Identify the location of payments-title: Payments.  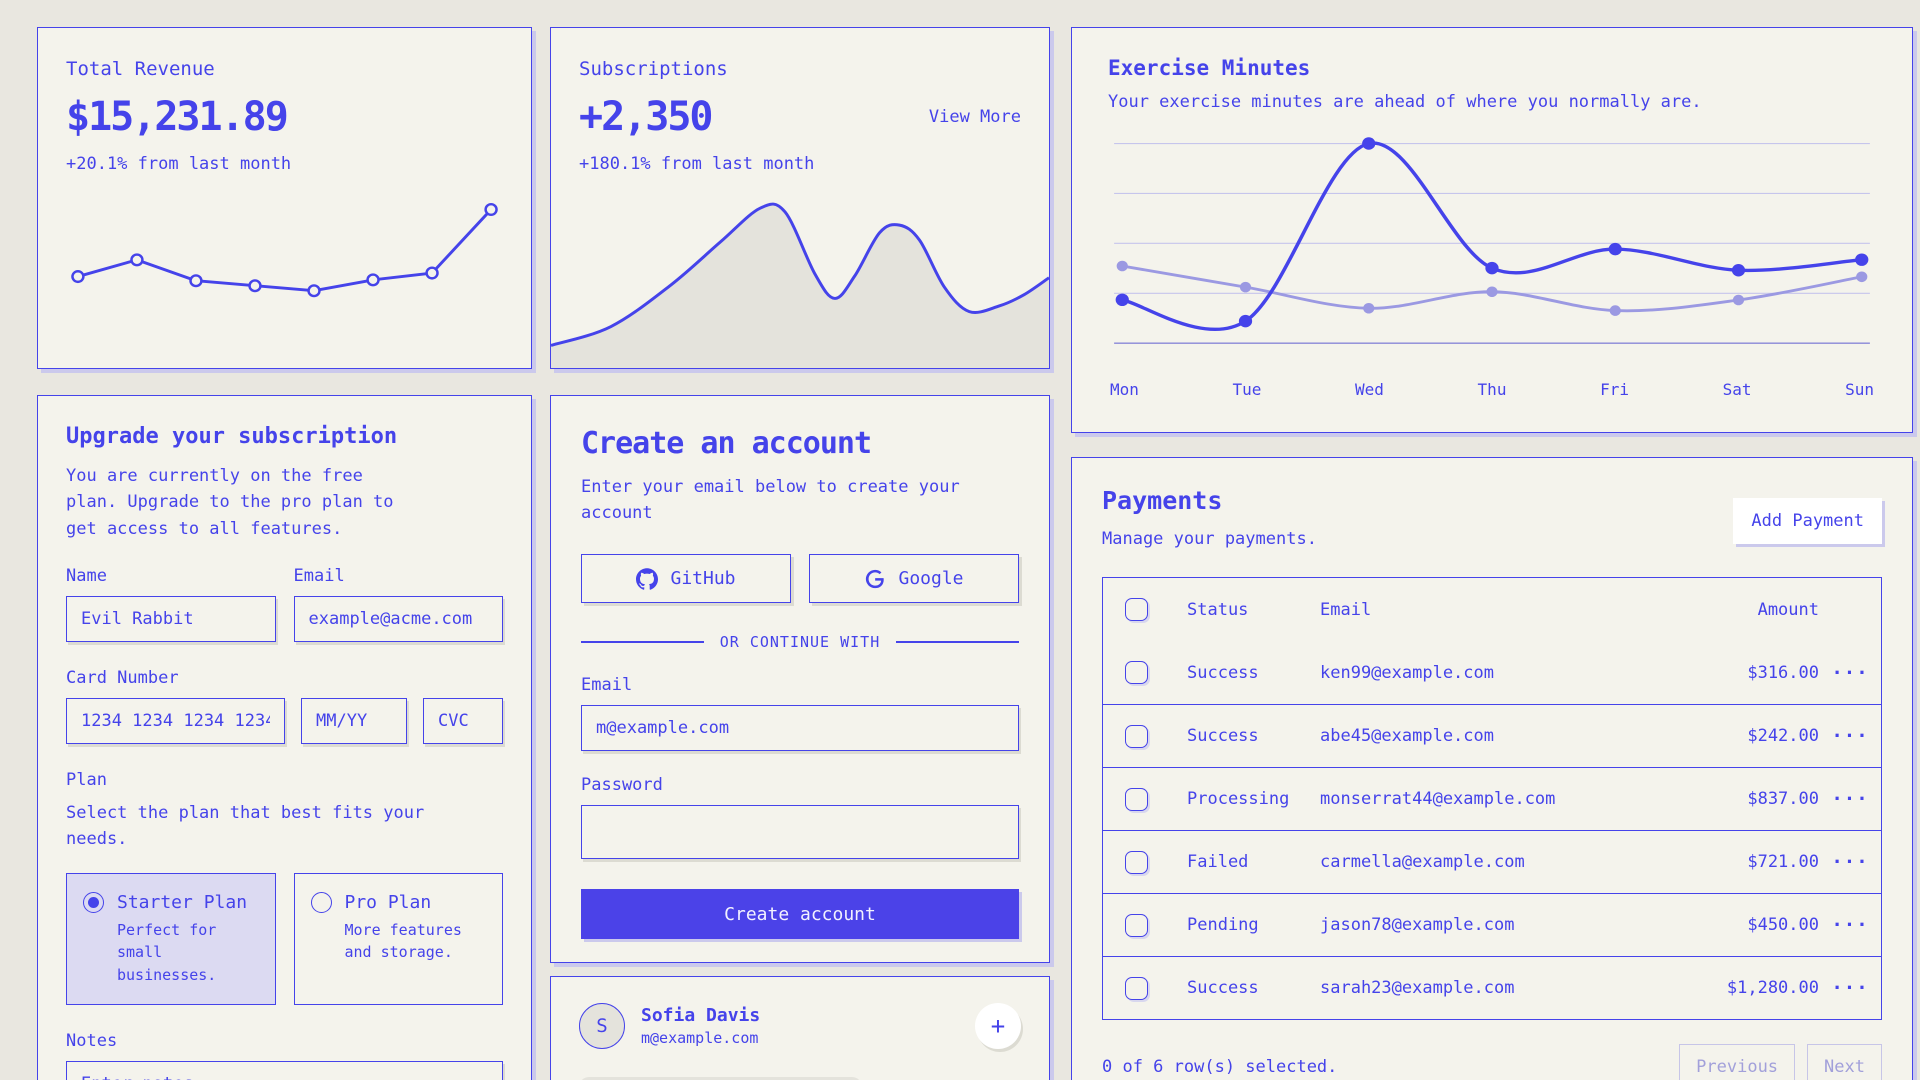
(1162, 500).